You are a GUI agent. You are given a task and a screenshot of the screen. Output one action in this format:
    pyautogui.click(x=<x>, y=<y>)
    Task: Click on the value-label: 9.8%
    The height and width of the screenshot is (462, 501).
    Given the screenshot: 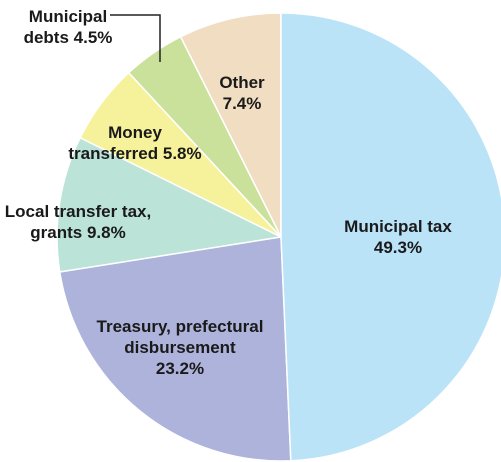 What is the action you would take?
    pyautogui.click(x=106, y=232)
    